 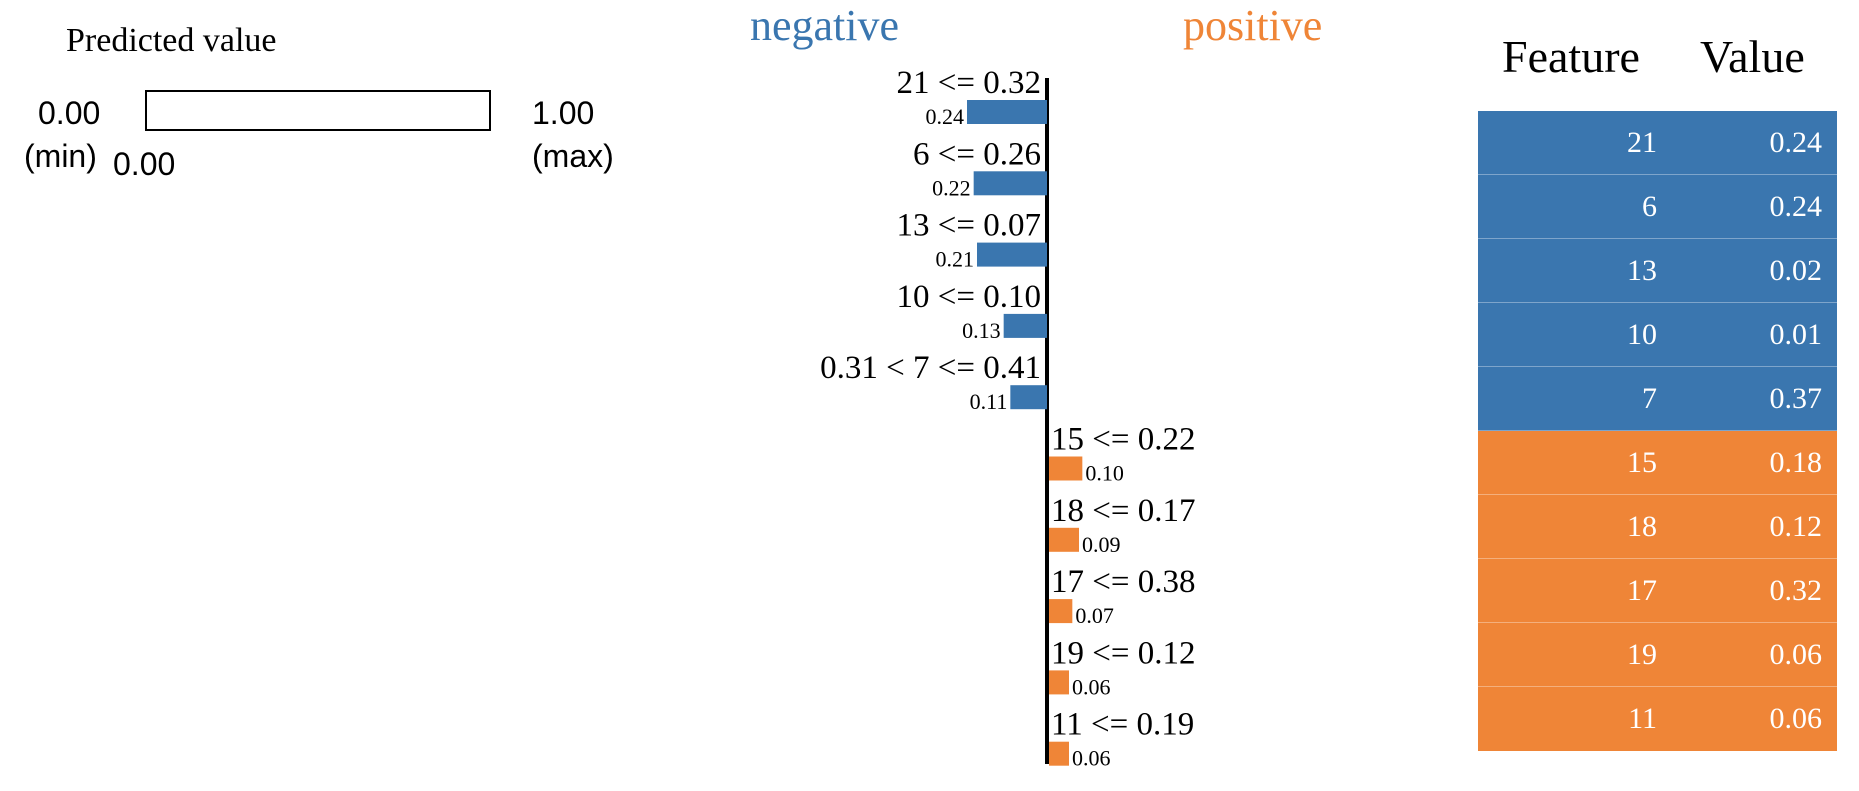 What do you see at coordinates (1649, 206) in the screenshot?
I see `table-cell-feature: 6` at bounding box center [1649, 206].